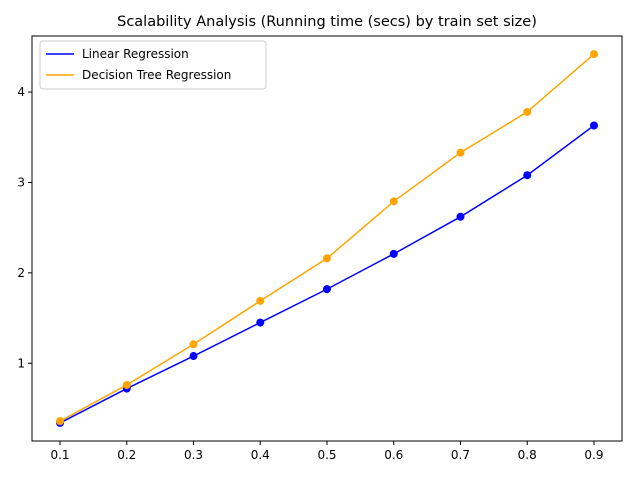  What do you see at coordinates (326, 455) in the screenshot?
I see `x-tick-label: 0.5` at bounding box center [326, 455].